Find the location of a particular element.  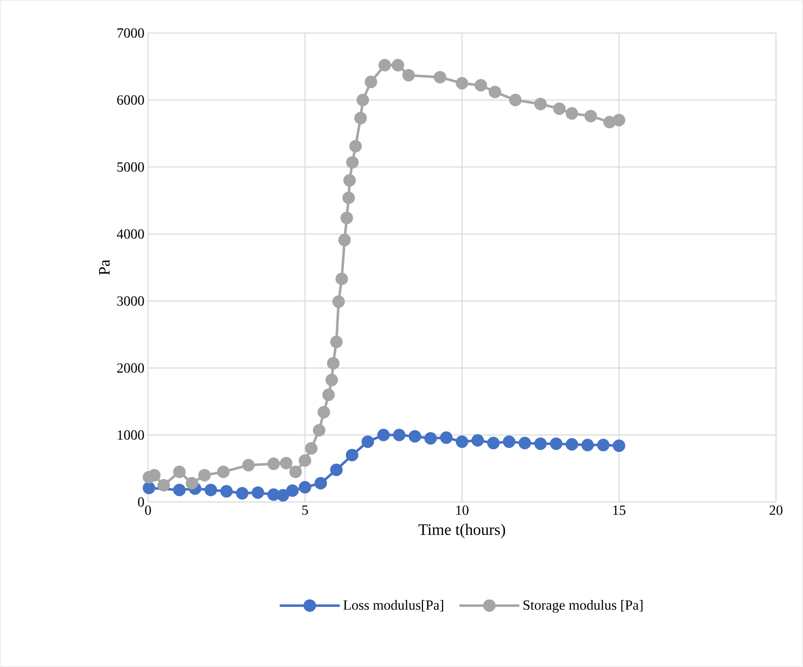

legend-label: Loss modulus[Pa] is located at coordinates (393, 606).